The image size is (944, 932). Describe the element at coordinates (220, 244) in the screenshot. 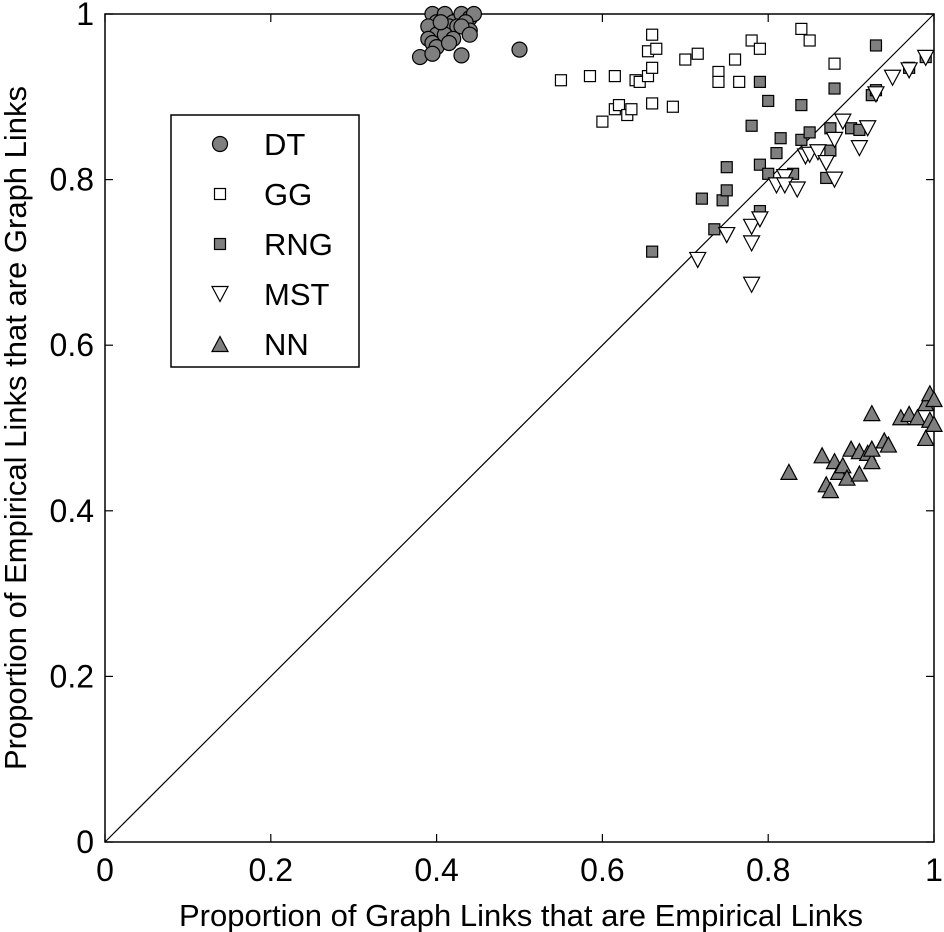

I see `legend-marker-rng` at that location.